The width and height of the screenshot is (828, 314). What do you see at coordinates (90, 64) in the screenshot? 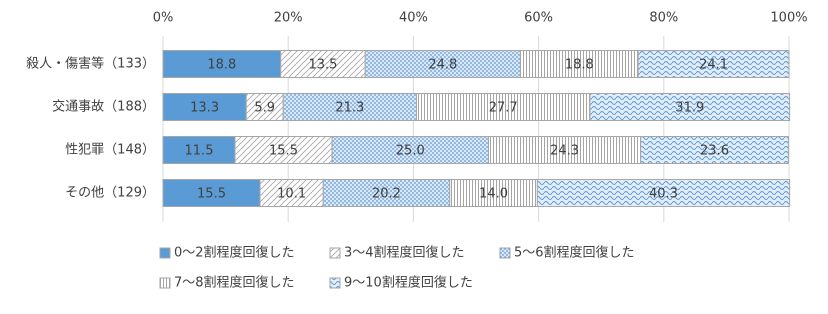
I see `category-label: 殺人・傷害等（133）` at bounding box center [90, 64].